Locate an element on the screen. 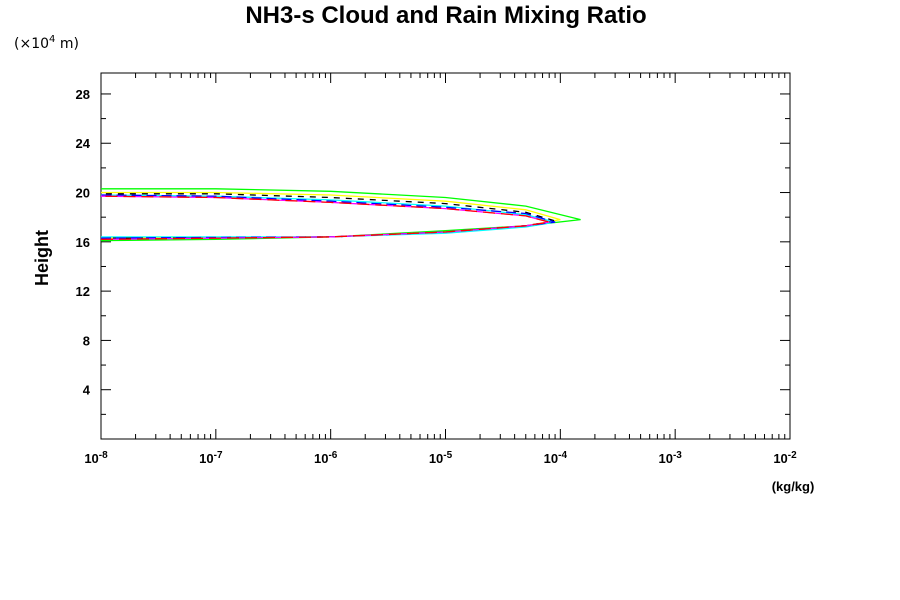  y-tick-label: 4 is located at coordinates (87, 390).